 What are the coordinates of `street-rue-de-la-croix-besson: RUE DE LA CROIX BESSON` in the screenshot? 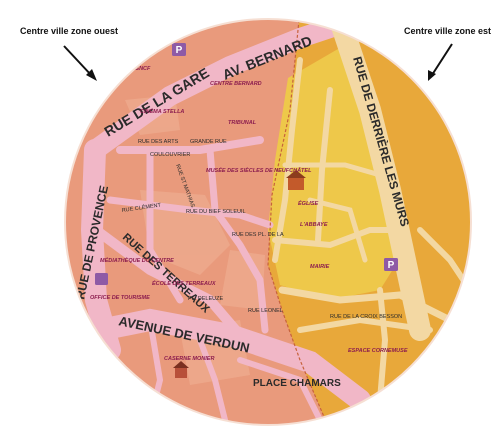 It's located at (366, 317).